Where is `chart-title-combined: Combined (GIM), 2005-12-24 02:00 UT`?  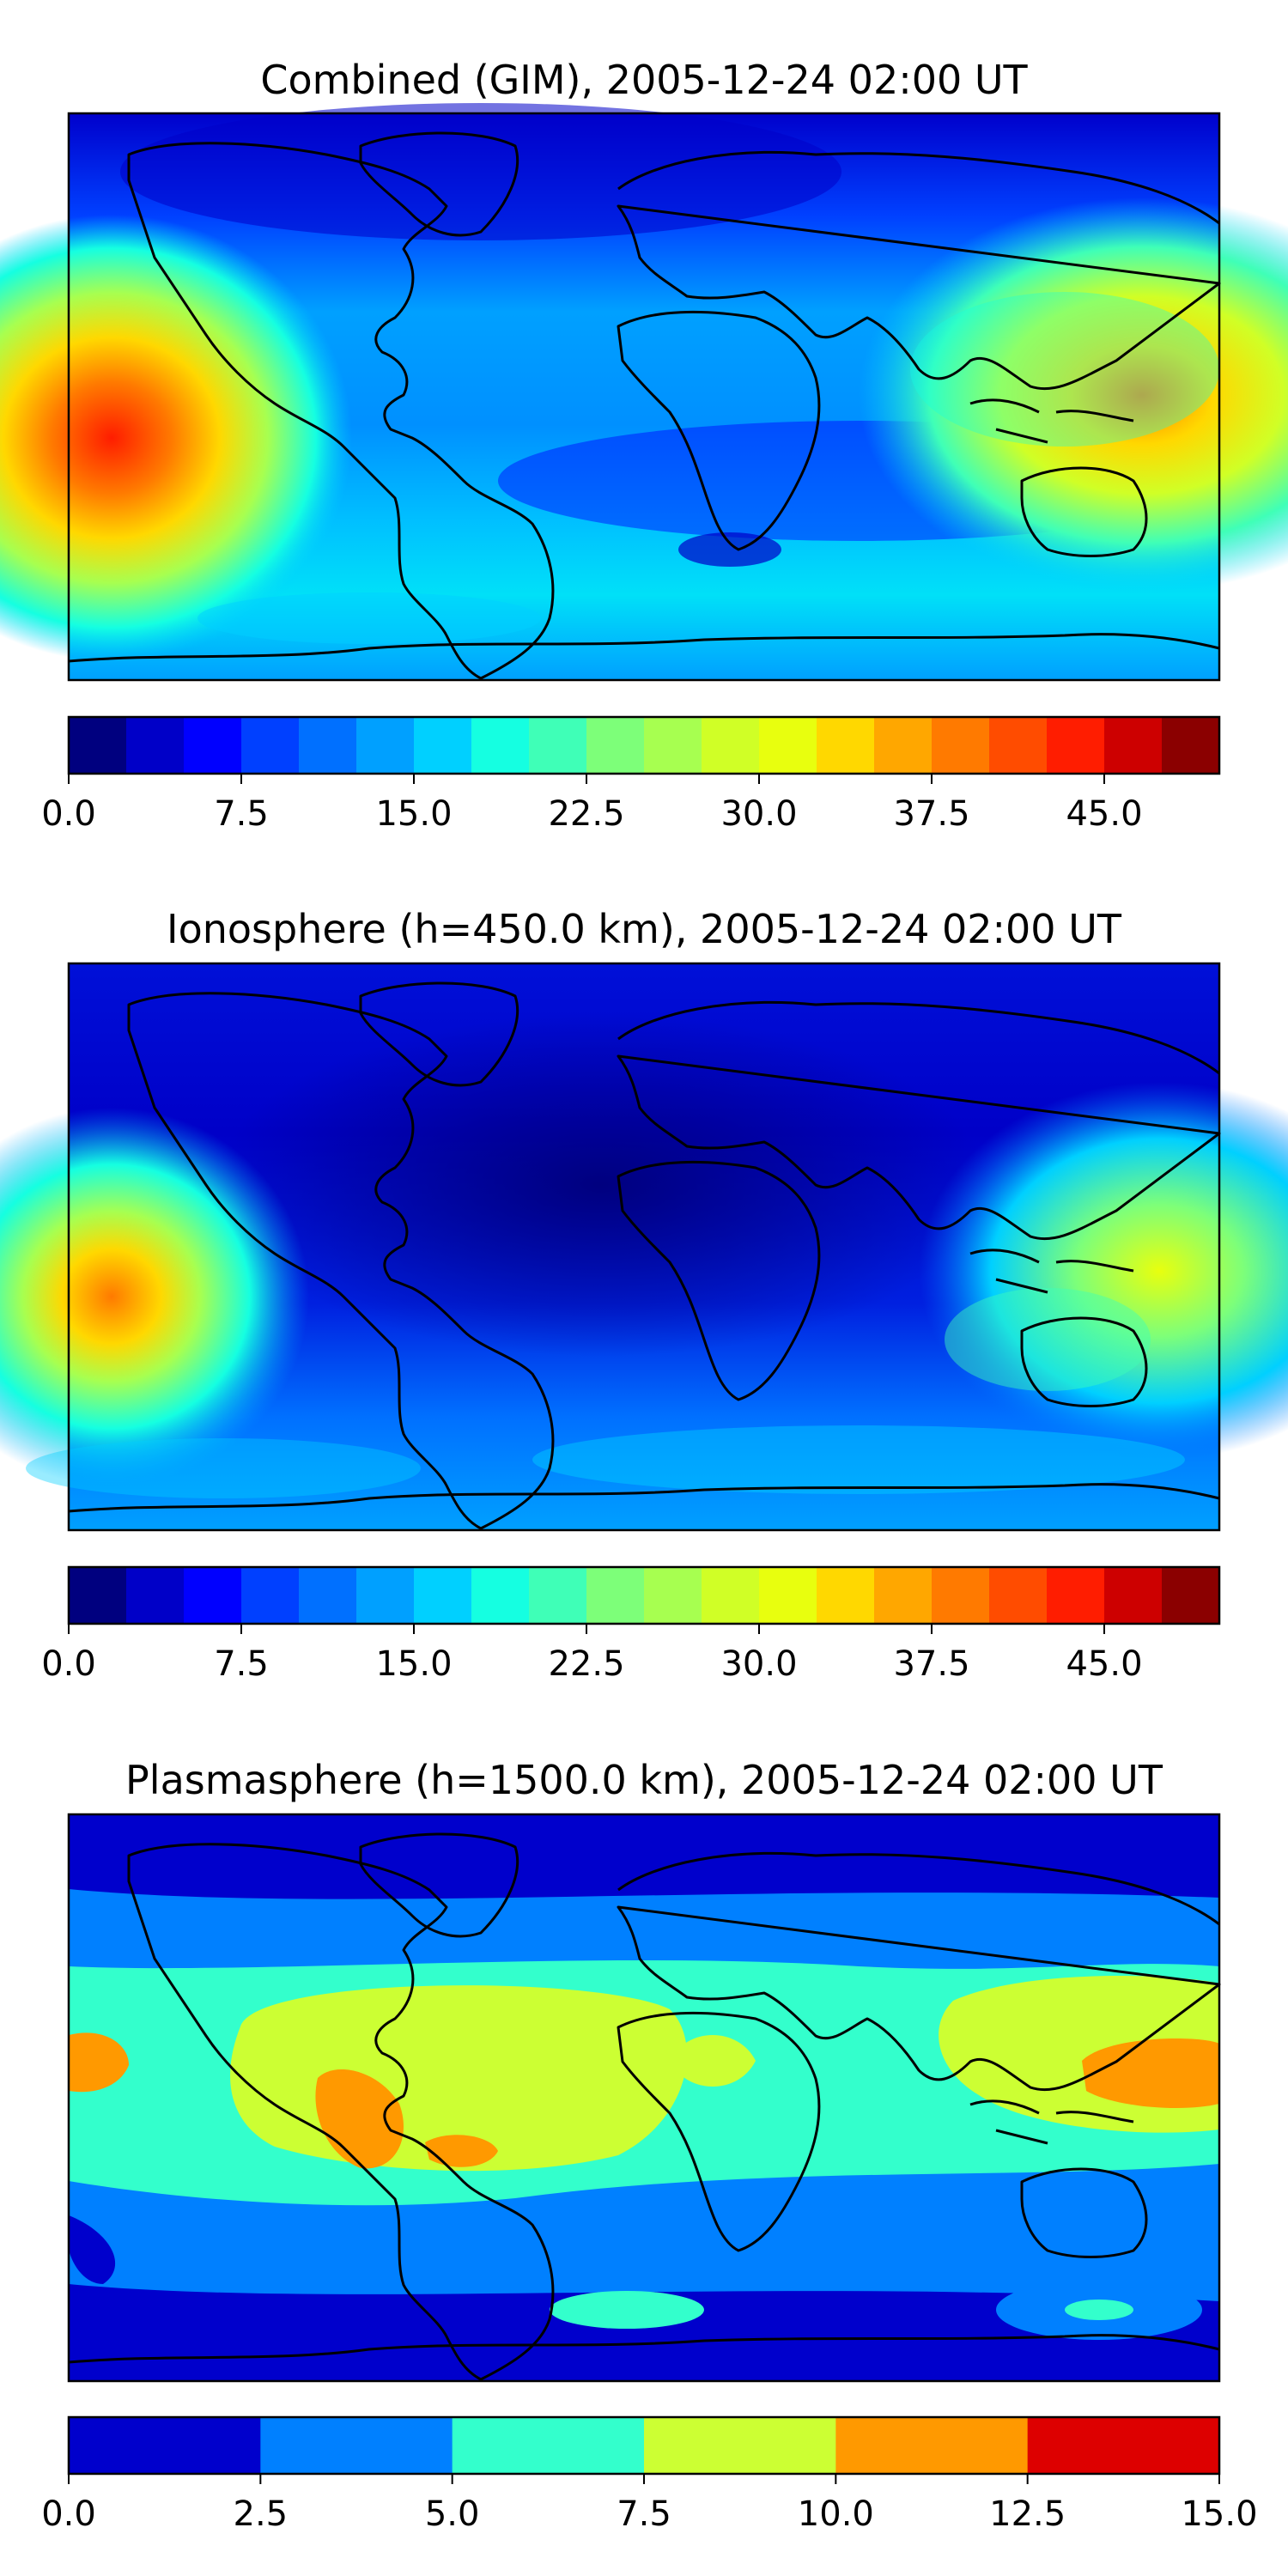
chart-title-combined: Combined (GIM), 2005-12-24 02:00 UT is located at coordinates (644, 80).